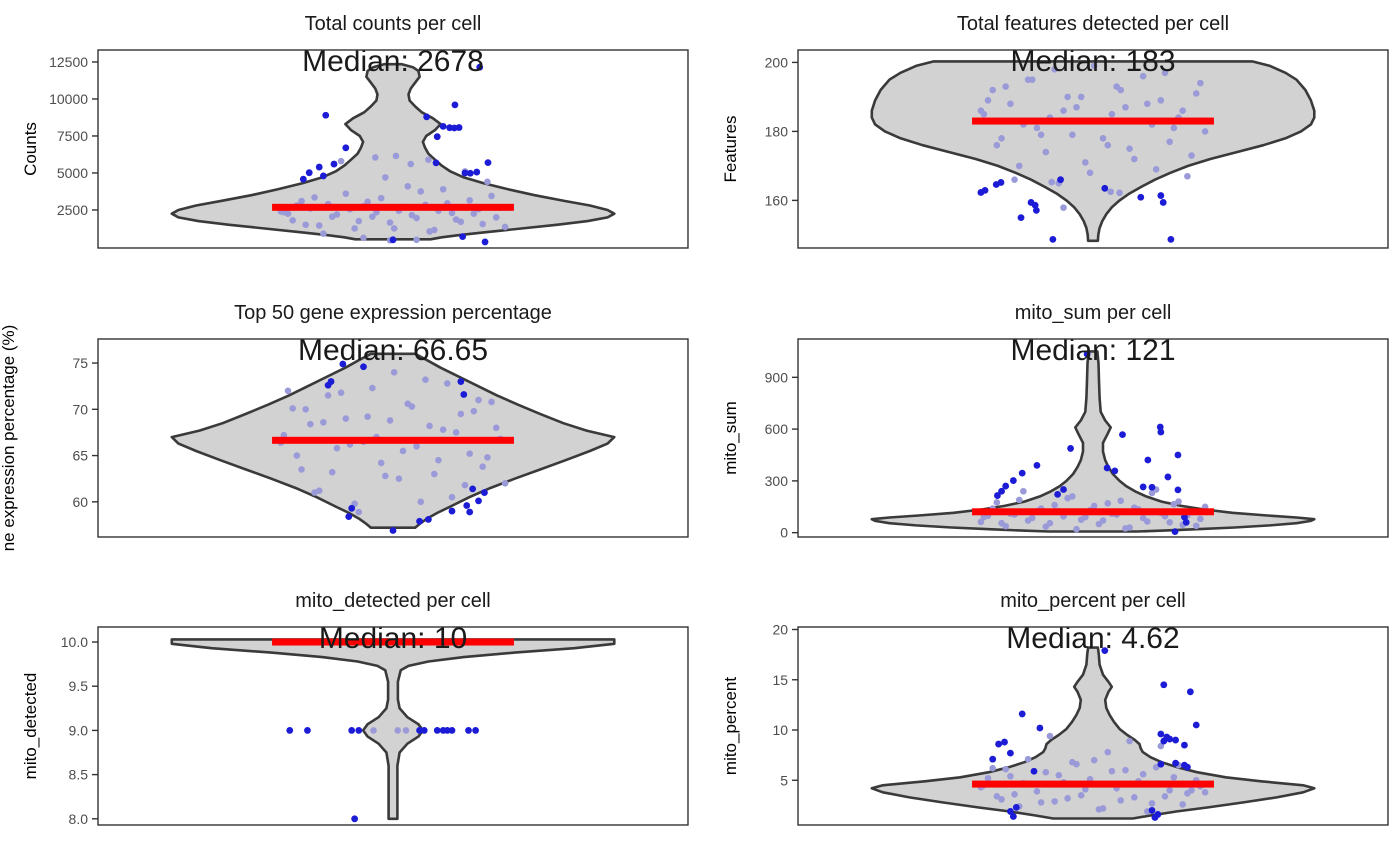 The height and width of the screenshot is (866, 1400). Describe the element at coordinates (79, 687) in the screenshot. I see `y-tick-label: 9.5` at that location.